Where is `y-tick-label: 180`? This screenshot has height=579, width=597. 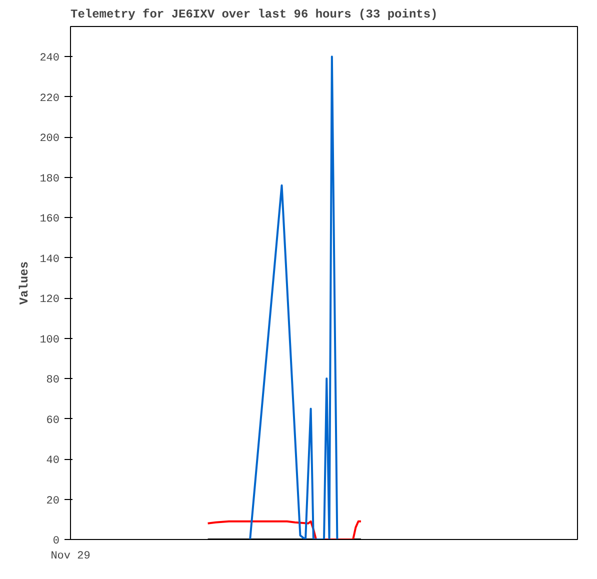
y-tick-label: 180 is located at coordinates (50, 179).